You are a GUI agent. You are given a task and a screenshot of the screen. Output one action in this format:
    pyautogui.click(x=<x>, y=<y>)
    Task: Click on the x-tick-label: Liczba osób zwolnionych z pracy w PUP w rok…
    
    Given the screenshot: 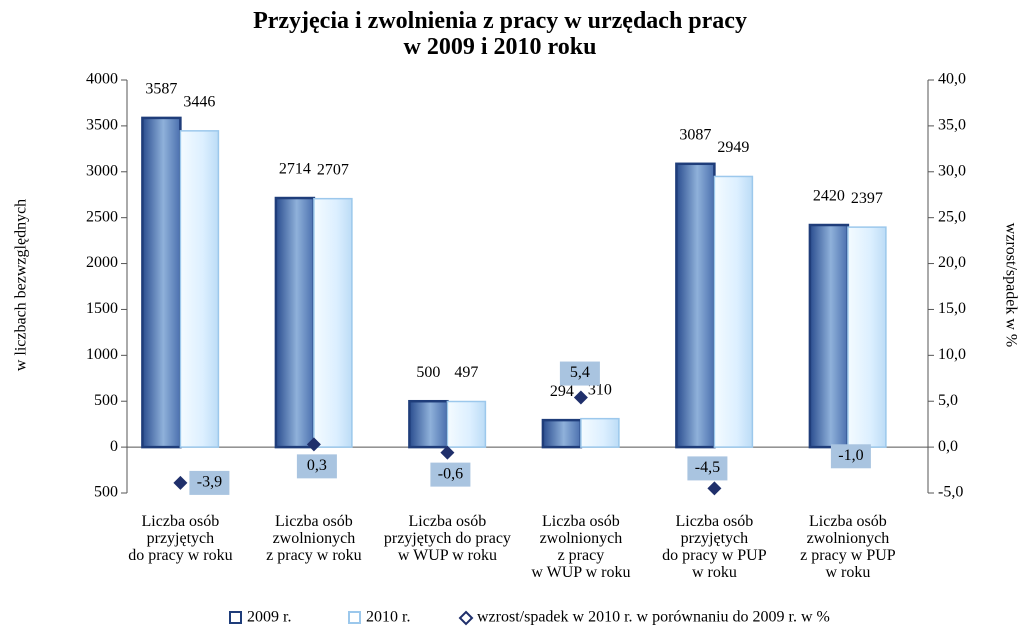 What is the action you would take?
    pyautogui.click(x=848, y=547)
    